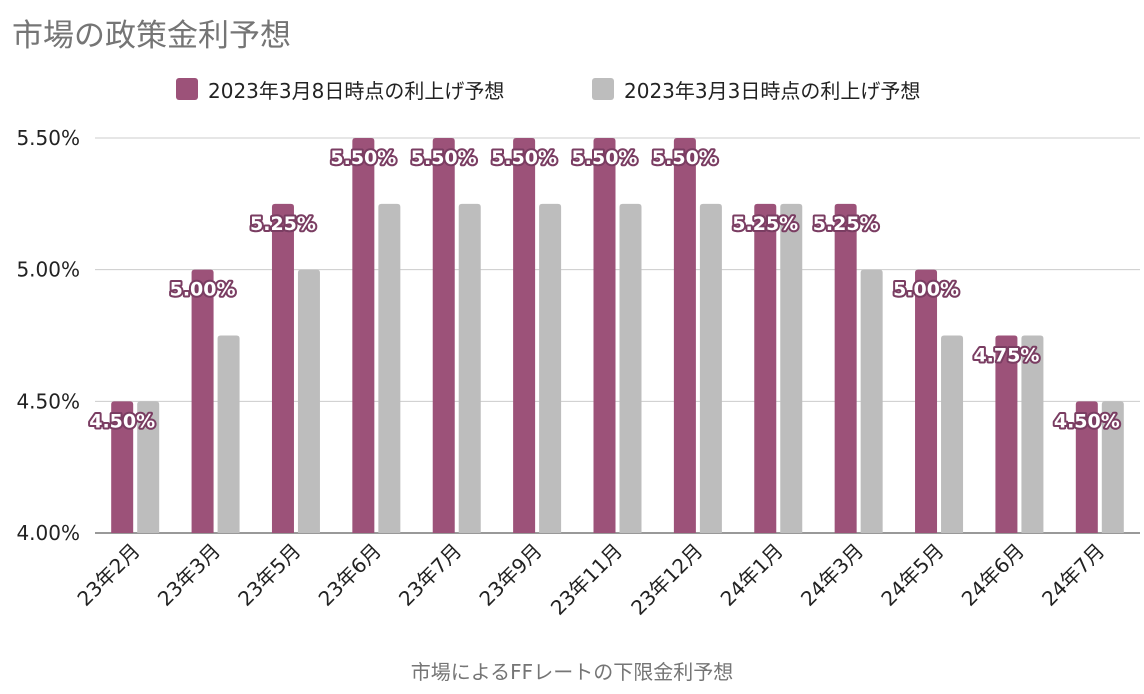  I want to click on x-tick-label: 23年6月, so click(350, 575).